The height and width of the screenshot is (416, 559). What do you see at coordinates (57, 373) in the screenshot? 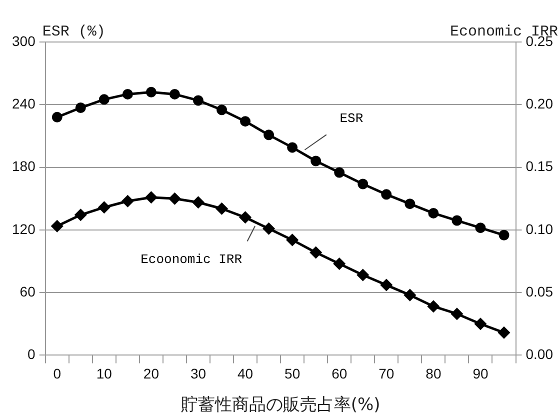
I see `x-tick-label: 0` at bounding box center [57, 373].